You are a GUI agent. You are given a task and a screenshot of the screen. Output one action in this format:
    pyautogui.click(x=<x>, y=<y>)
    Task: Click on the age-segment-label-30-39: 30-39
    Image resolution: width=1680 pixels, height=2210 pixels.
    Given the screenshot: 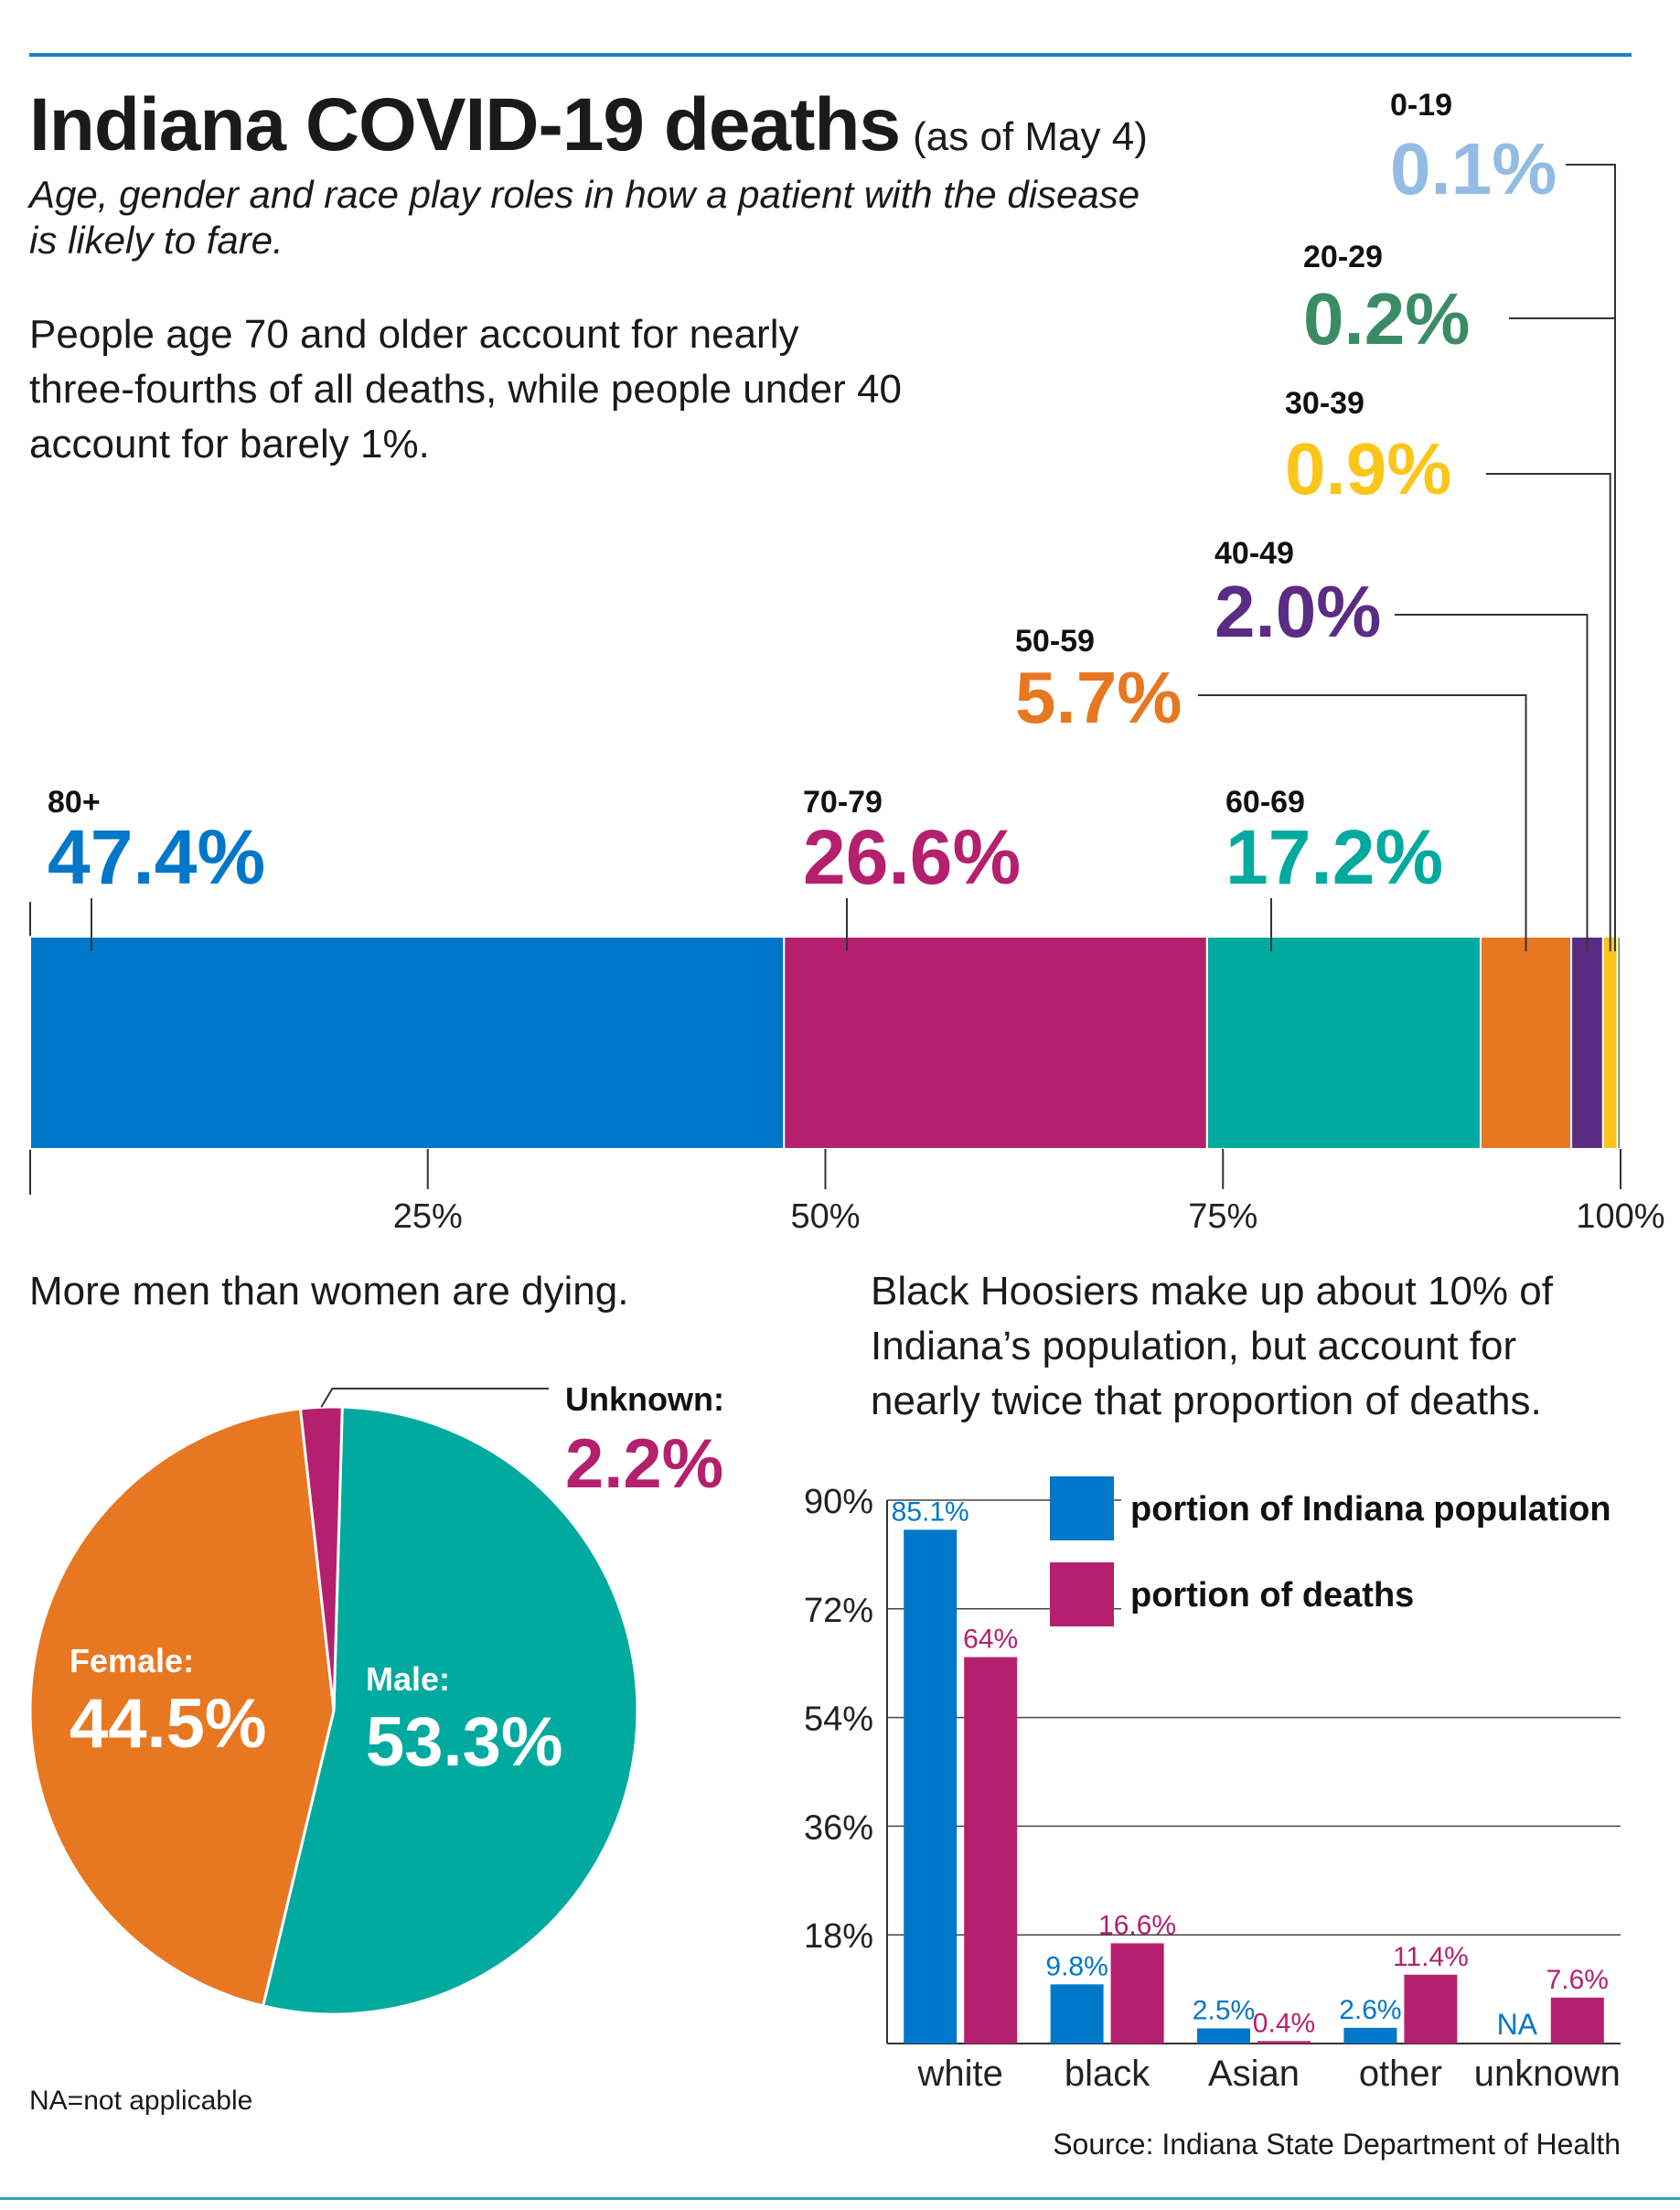 What is the action you would take?
    pyautogui.click(x=1324, y=403)
    